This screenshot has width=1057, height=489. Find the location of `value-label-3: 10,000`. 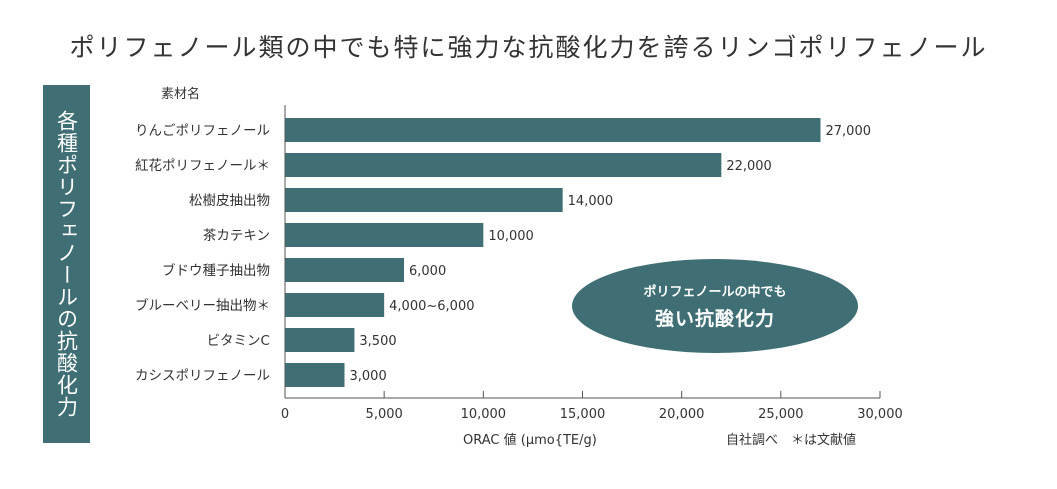

value-label-3: 10,000 is located at coordinates (511, 236).